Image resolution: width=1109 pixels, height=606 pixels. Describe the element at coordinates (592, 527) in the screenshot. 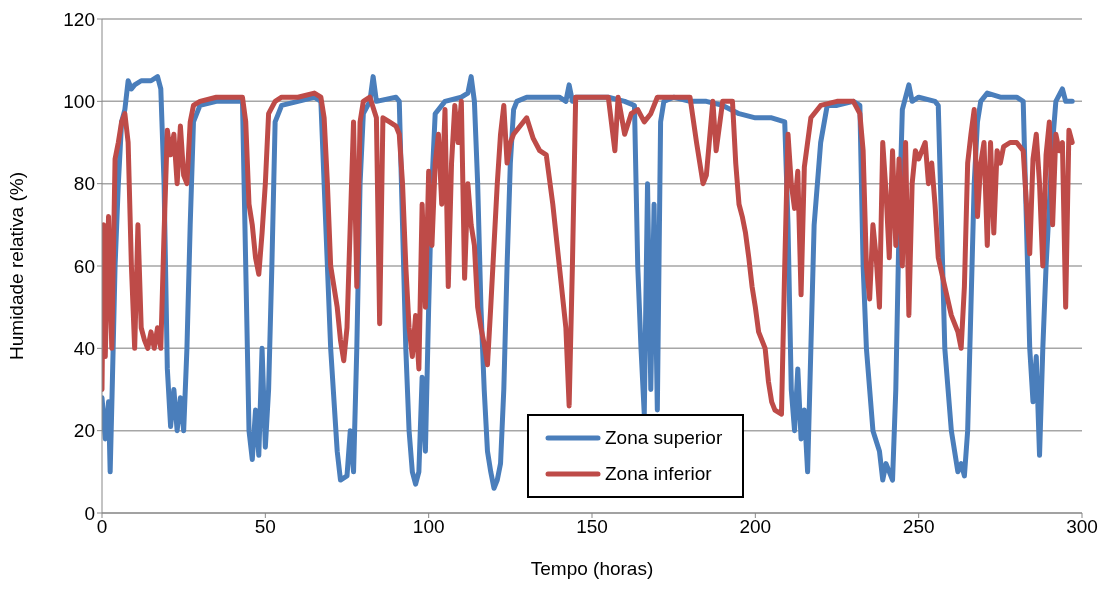

I see `x-tick-label: 150` at that location.